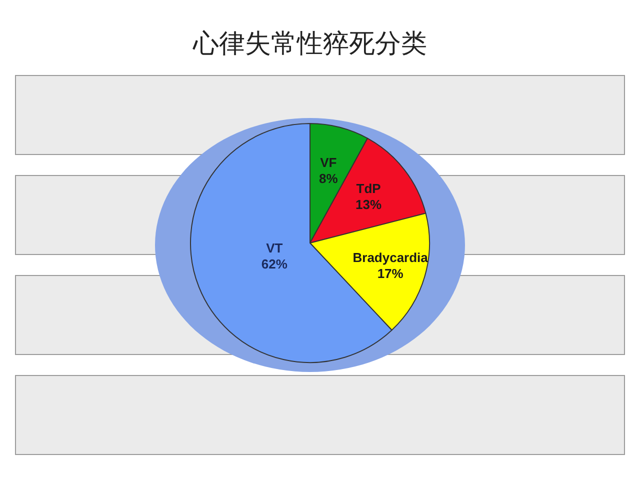  Describe the element at coordinates (328, 178) in the screenshot. I see `data-label: 8%` at that location.